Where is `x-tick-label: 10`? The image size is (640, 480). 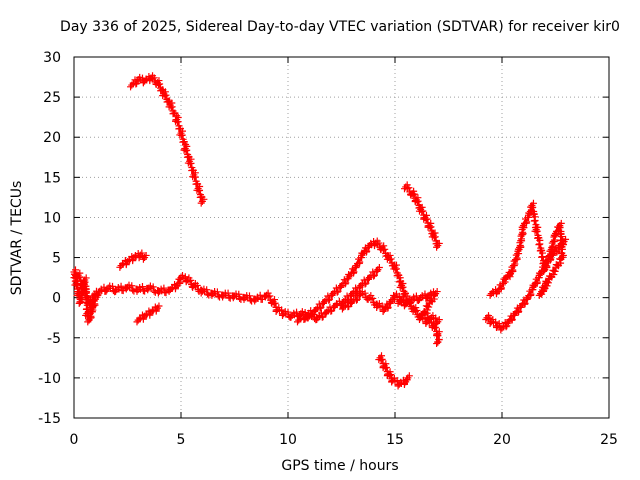
x-tick-label: 10 is located at coordinates (288, 440).